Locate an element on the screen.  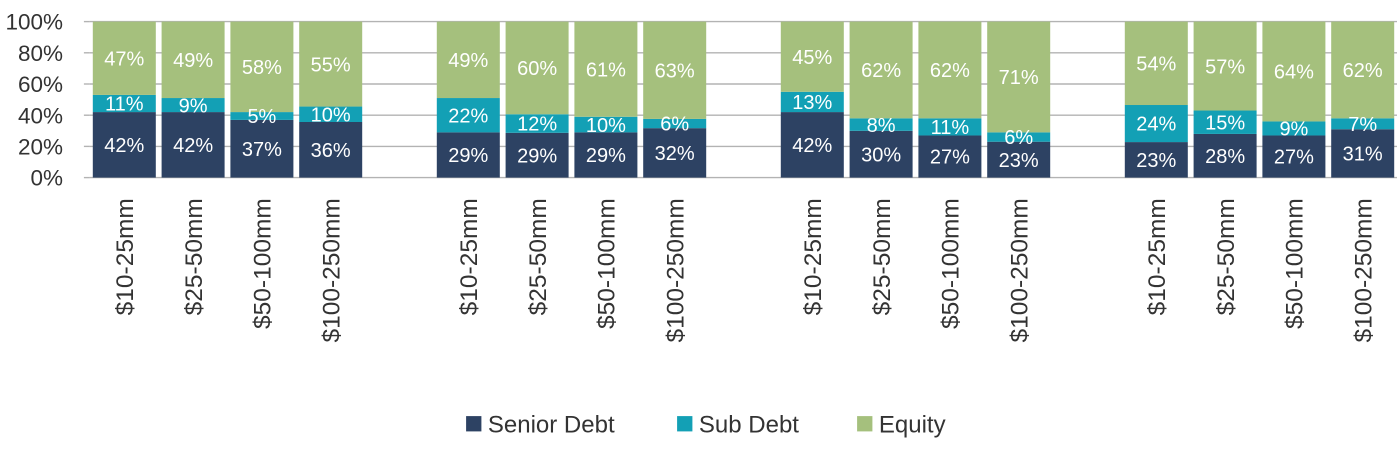
svg-text: 100% is located at coordinates (34, 22).